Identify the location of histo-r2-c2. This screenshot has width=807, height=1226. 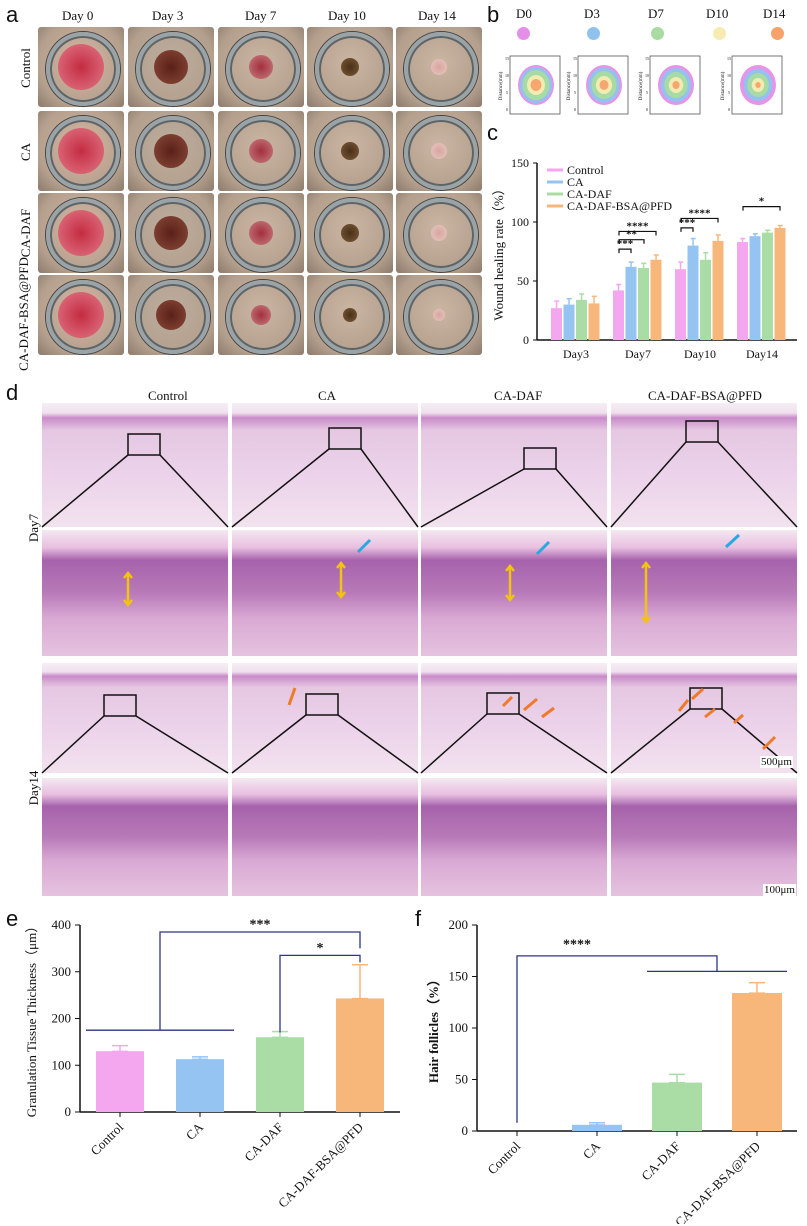
(514, 718).